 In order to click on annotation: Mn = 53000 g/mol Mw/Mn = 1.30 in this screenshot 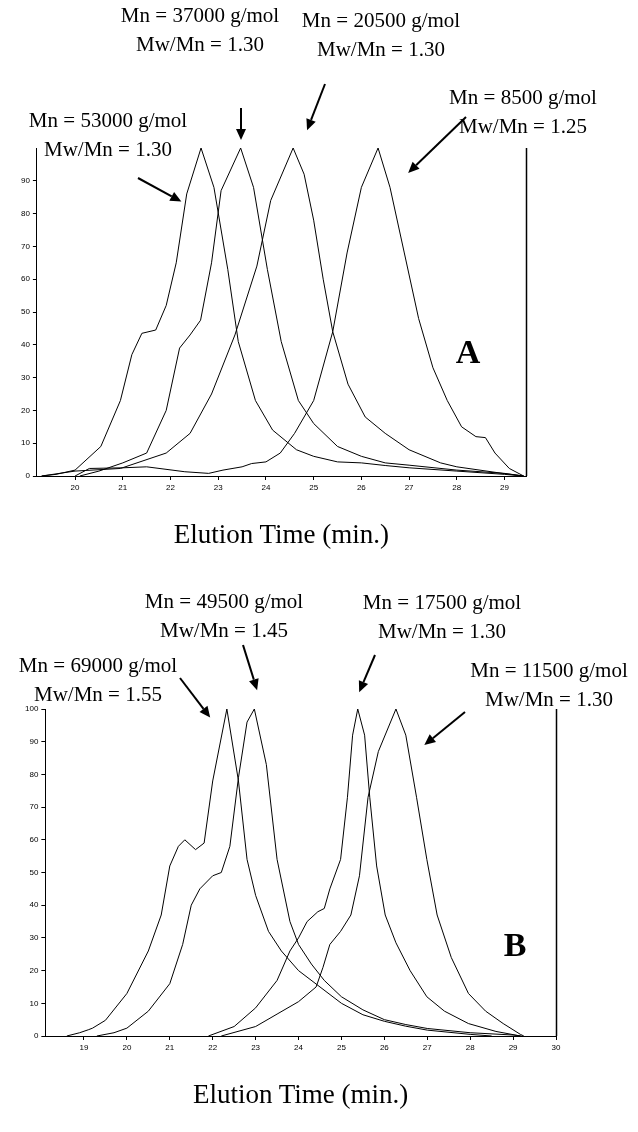, I will do `click(108, 135)`.